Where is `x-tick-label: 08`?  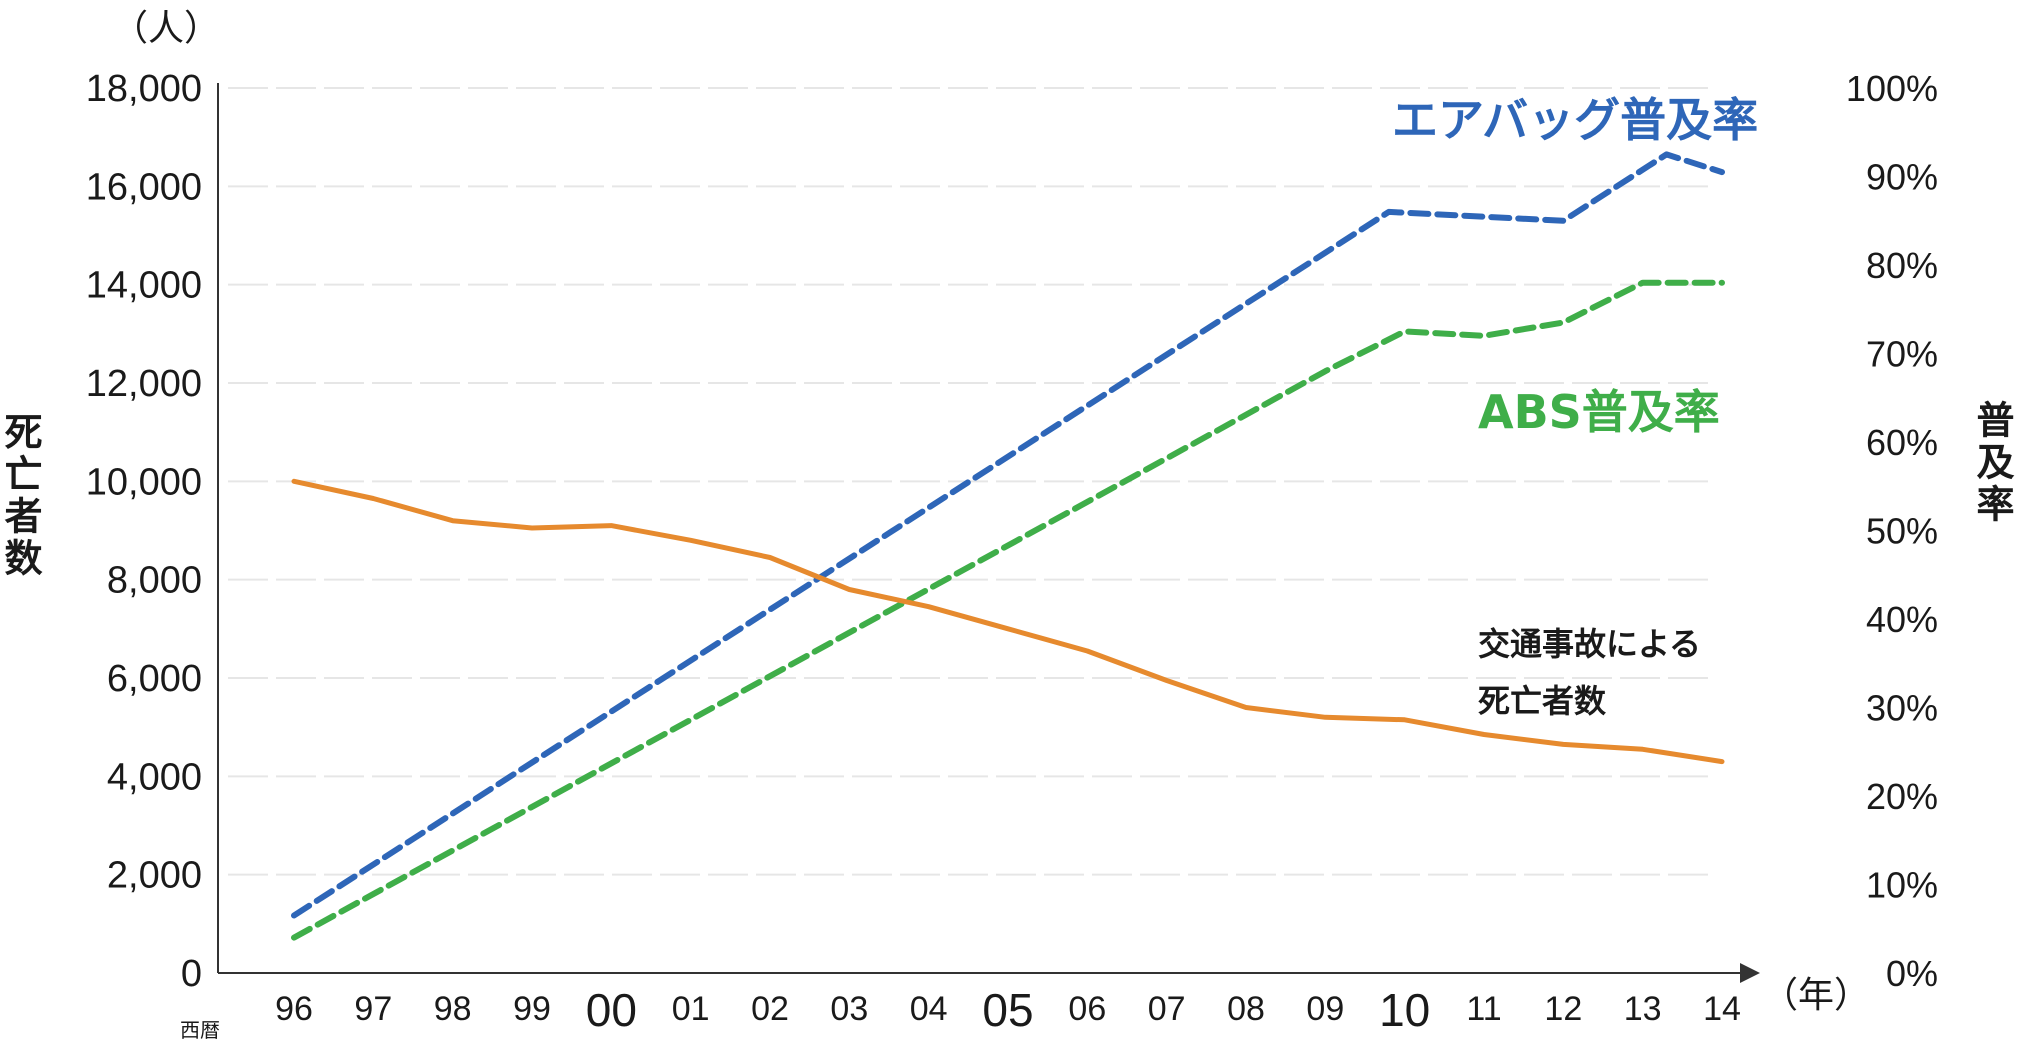
x-tick-label: 08 is located at coordinates (1246, 1009).